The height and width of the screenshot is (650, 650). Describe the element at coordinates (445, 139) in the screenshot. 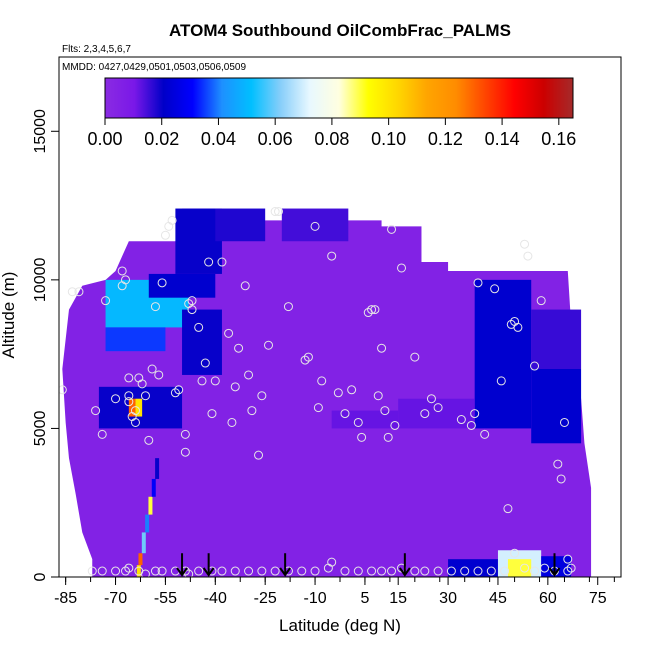

I see `colorbar-tick-label: 0.12` at that location.